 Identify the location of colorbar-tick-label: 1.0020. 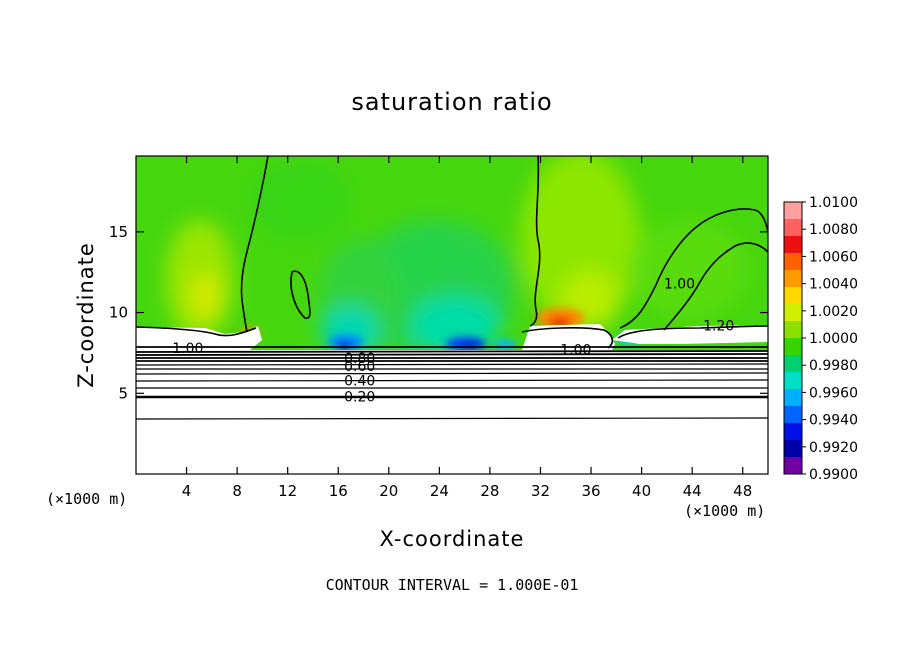
(833, 312).